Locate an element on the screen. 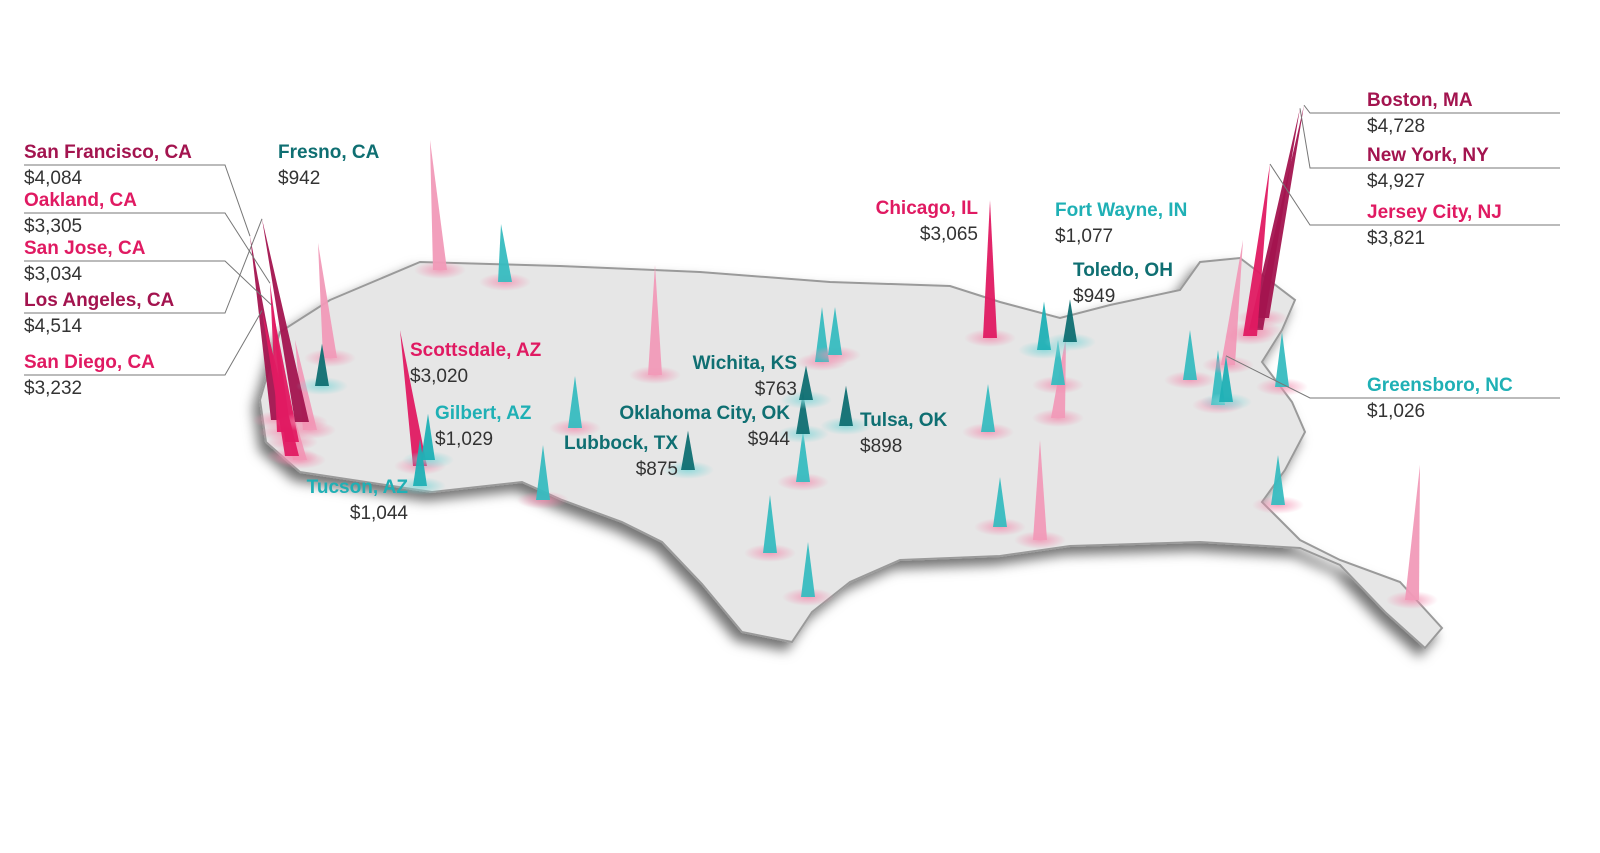 The height and width of the screenshot is (853, 1600). city-label: San Francisco, CA is located at coordinates (108, 152).